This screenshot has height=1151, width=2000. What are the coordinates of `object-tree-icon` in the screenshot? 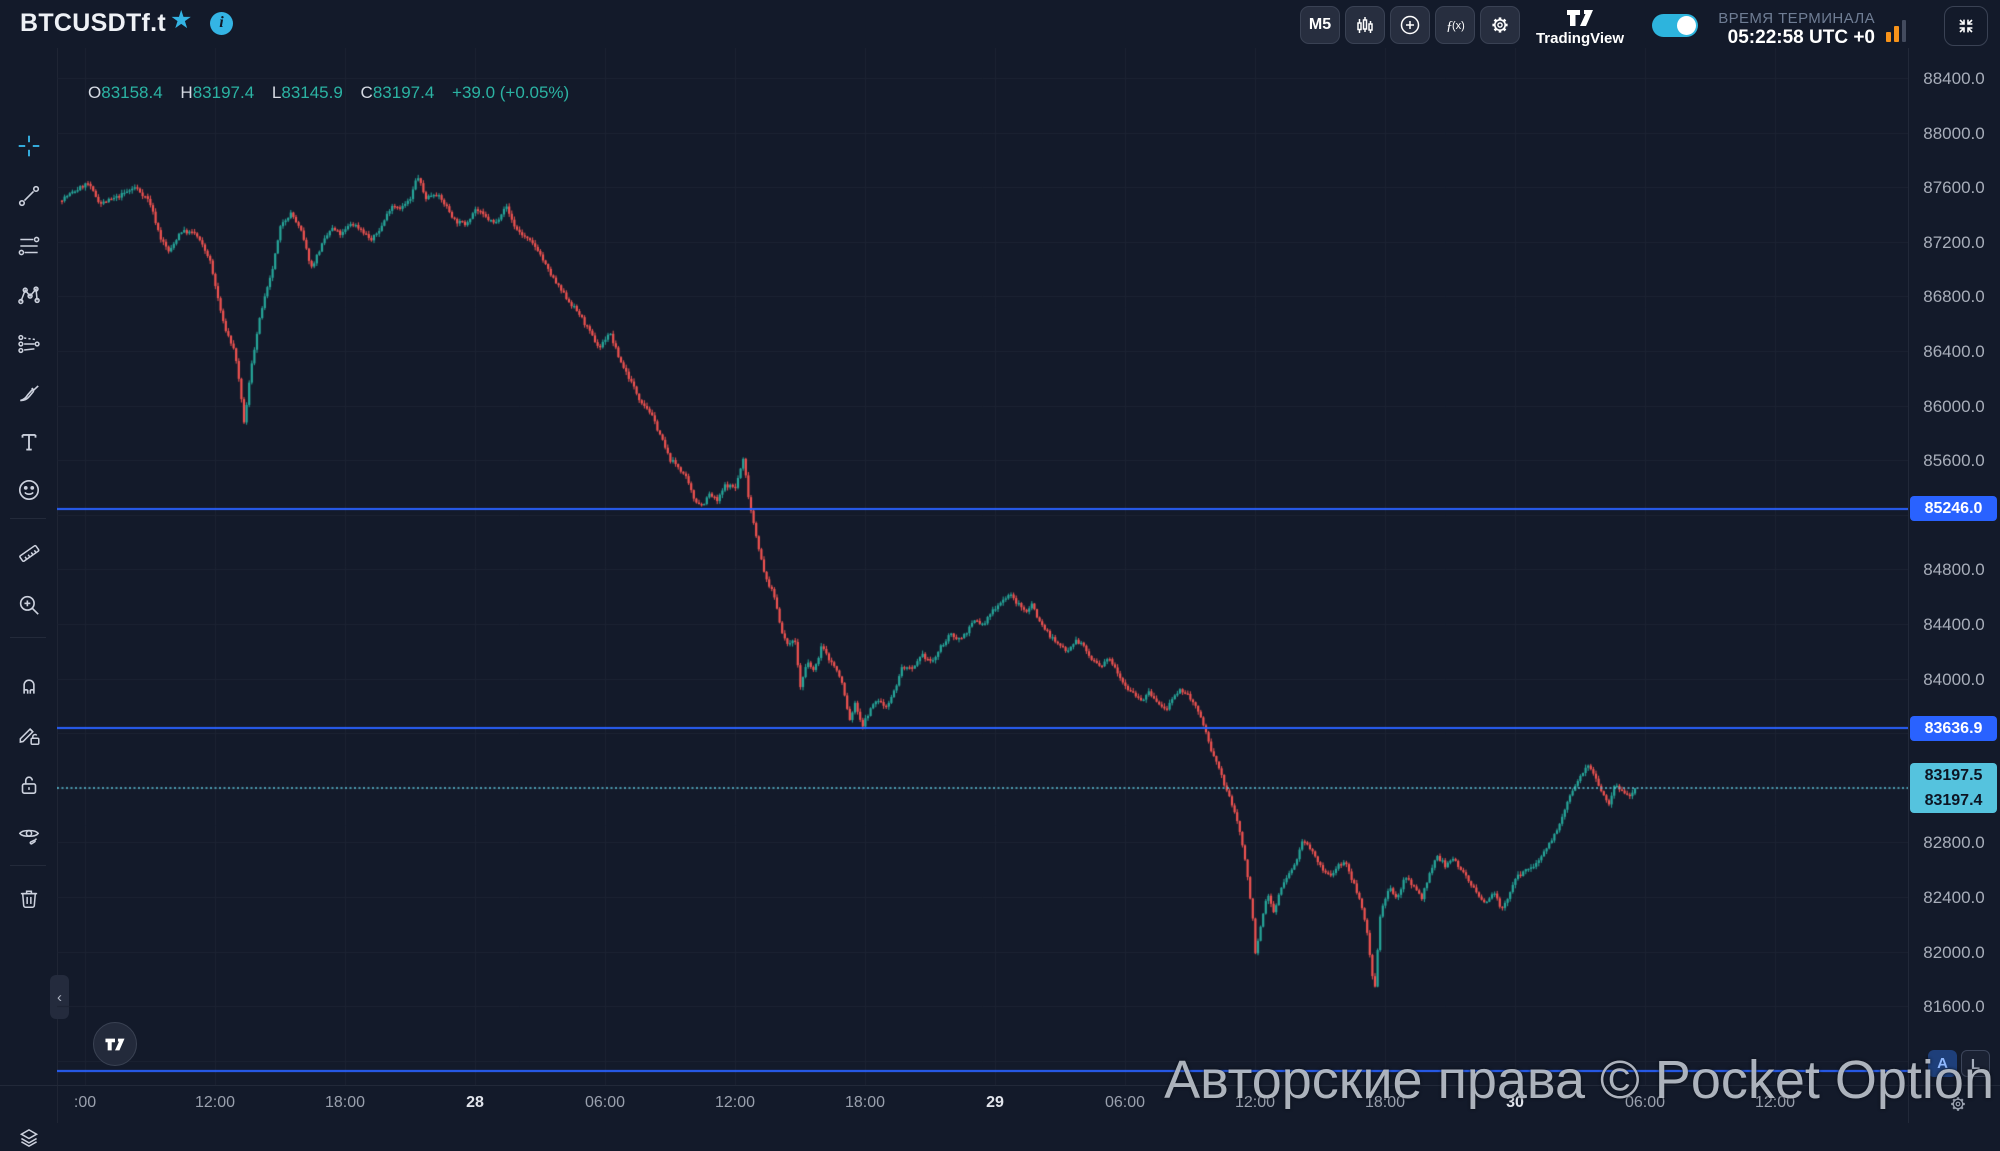 It's located at (29, 1138).